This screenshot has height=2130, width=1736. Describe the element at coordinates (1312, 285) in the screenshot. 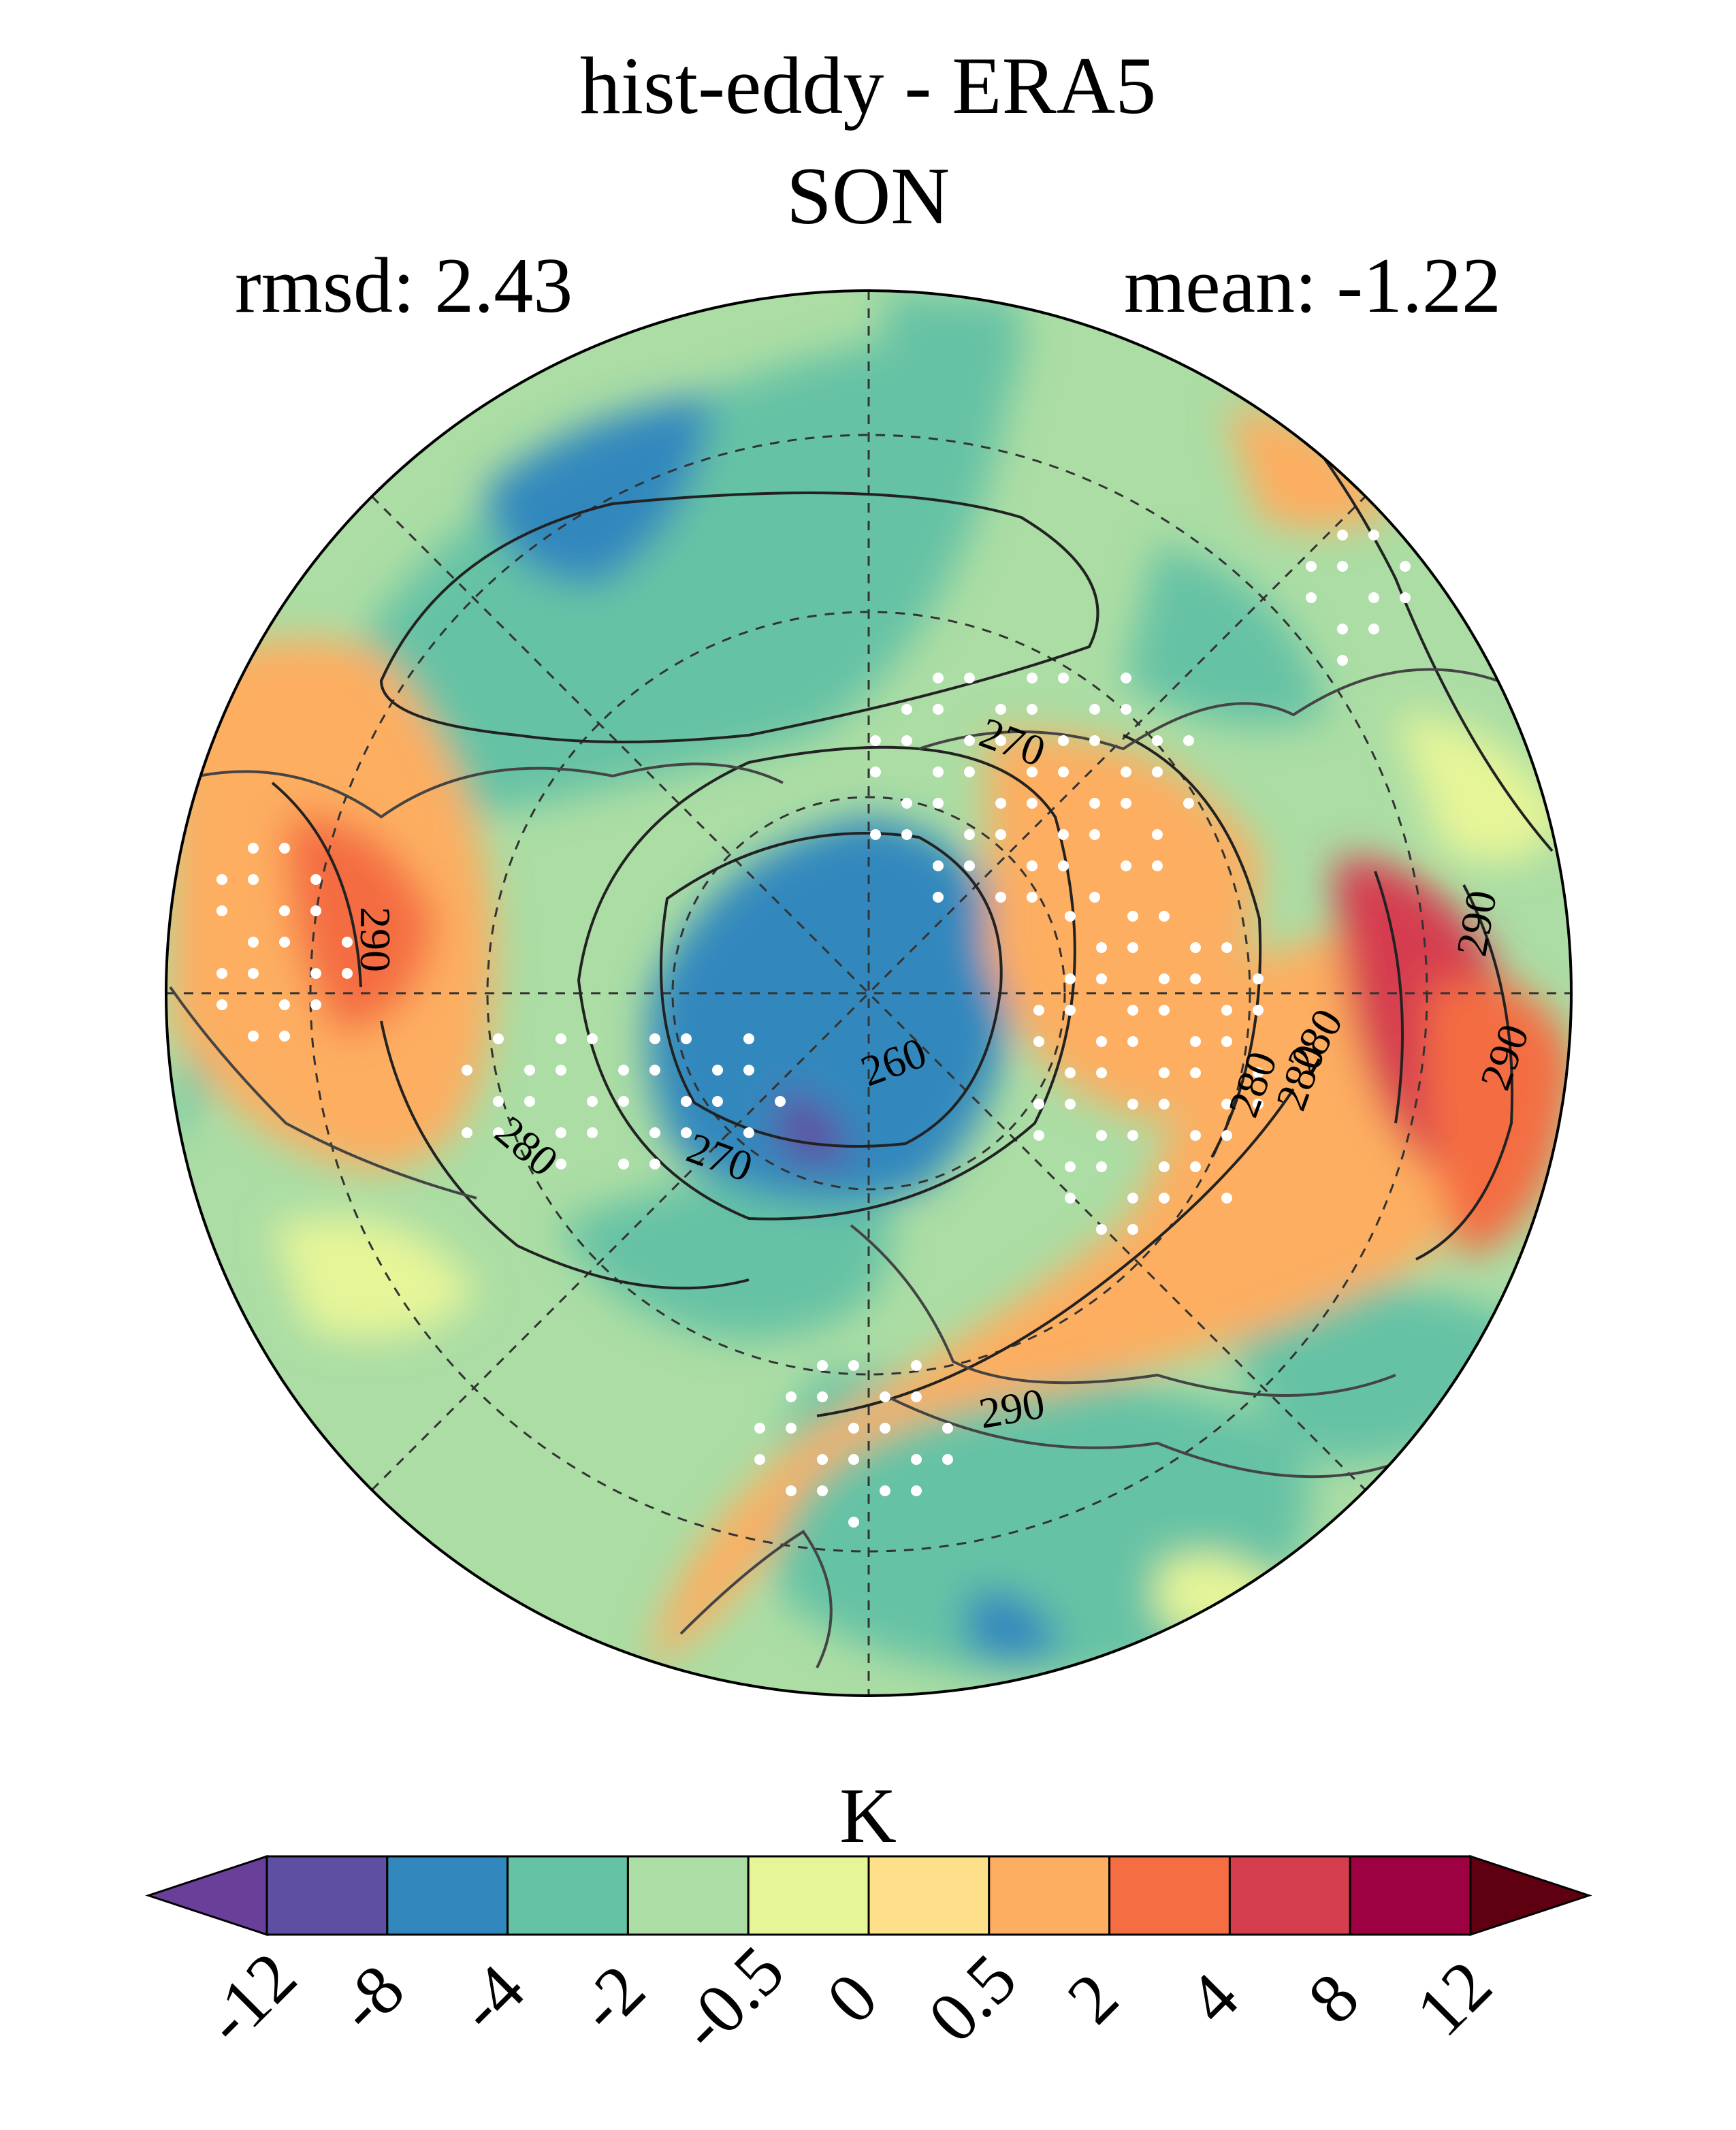

I see `mean-label: mean: -1.22` at that location.